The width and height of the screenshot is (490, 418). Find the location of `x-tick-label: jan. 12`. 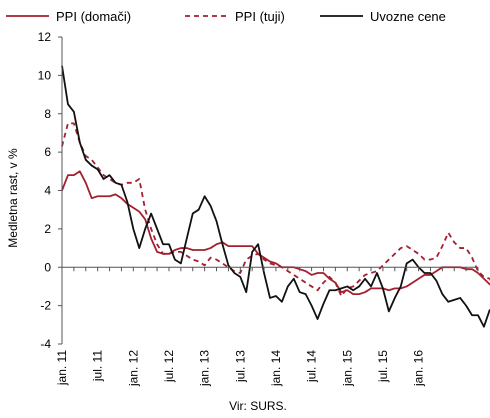

x-tick-label: jan. 12 is located at coordinates (133, 368).